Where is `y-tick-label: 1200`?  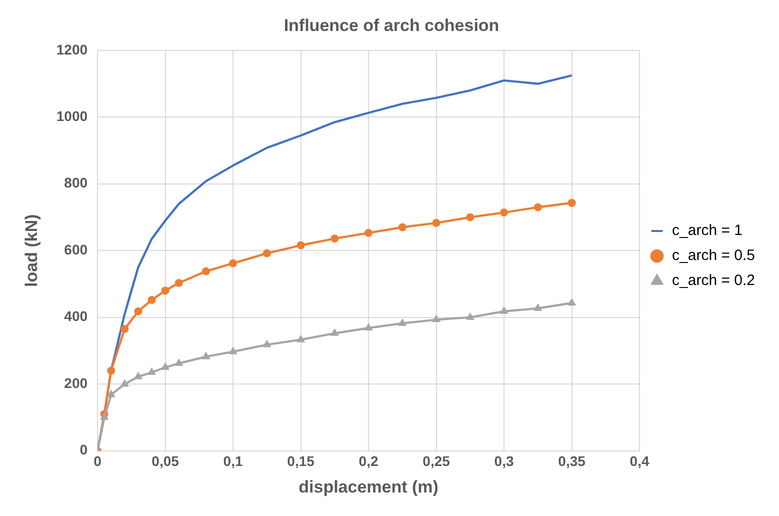
y-tick-label: 1200 is located at coordinates (72, 49).